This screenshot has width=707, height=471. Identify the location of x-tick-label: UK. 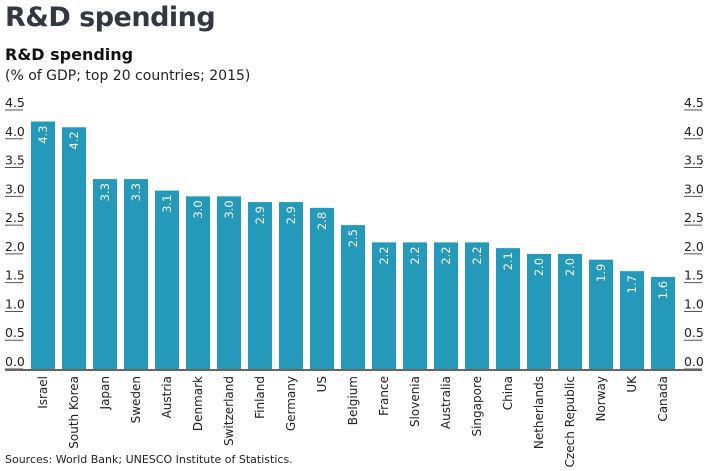
(632, 384).